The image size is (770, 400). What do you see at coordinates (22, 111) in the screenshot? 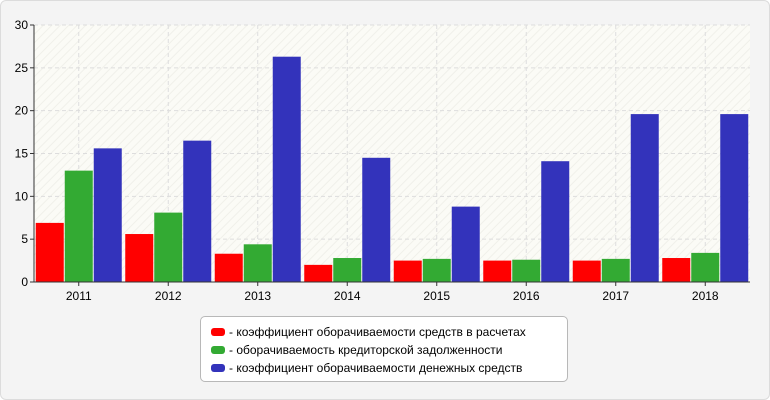
I see `y-tick-label: 20` at bounding box center [22, 111].